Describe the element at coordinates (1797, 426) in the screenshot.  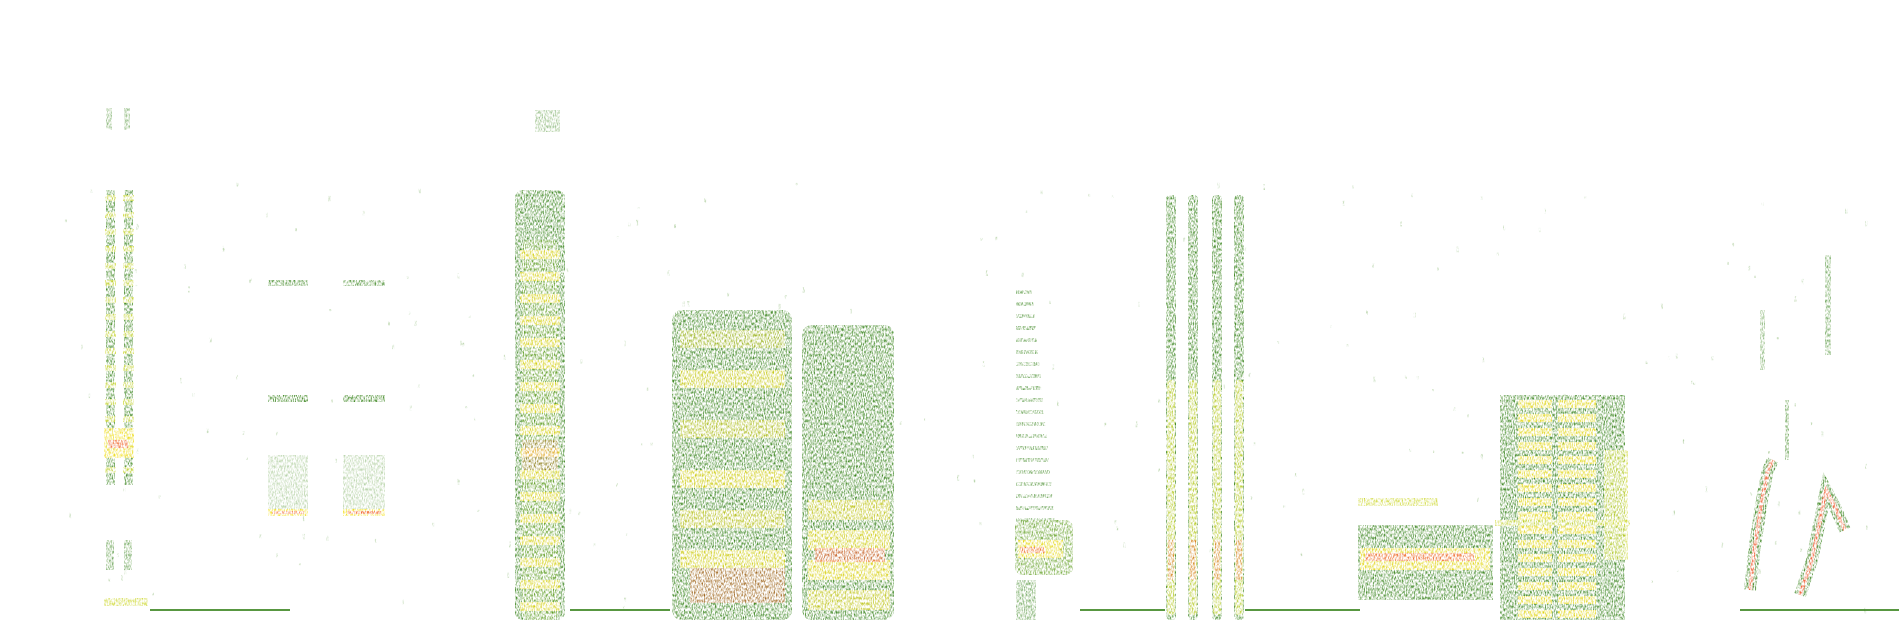
I see `frequency-sweep-calls` at that location.